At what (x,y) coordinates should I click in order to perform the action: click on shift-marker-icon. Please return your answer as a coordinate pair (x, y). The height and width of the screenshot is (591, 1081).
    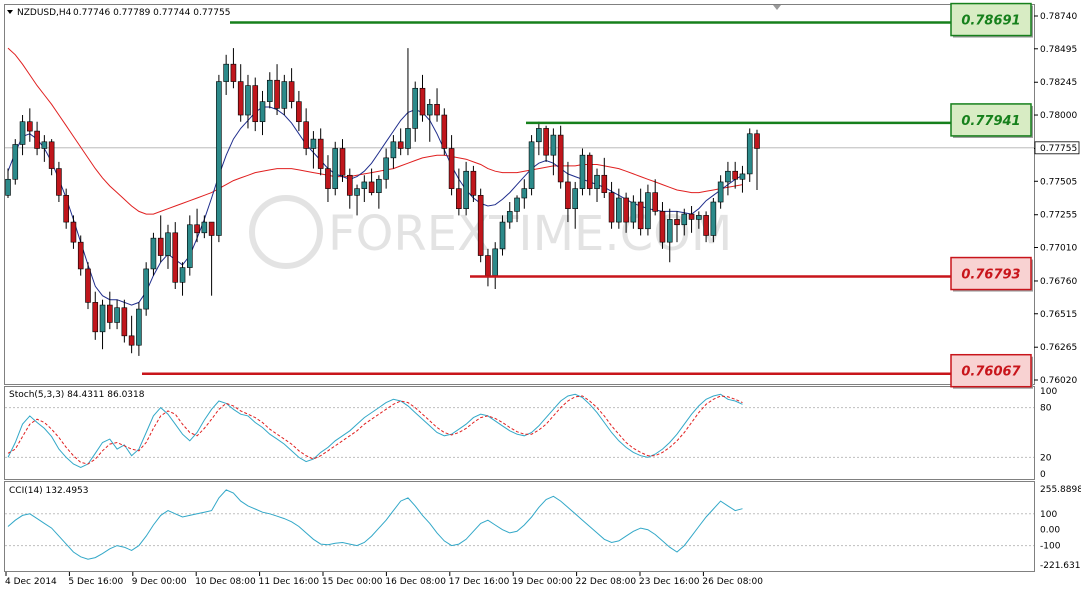
    Looking at the image, I should click on (777, 7).